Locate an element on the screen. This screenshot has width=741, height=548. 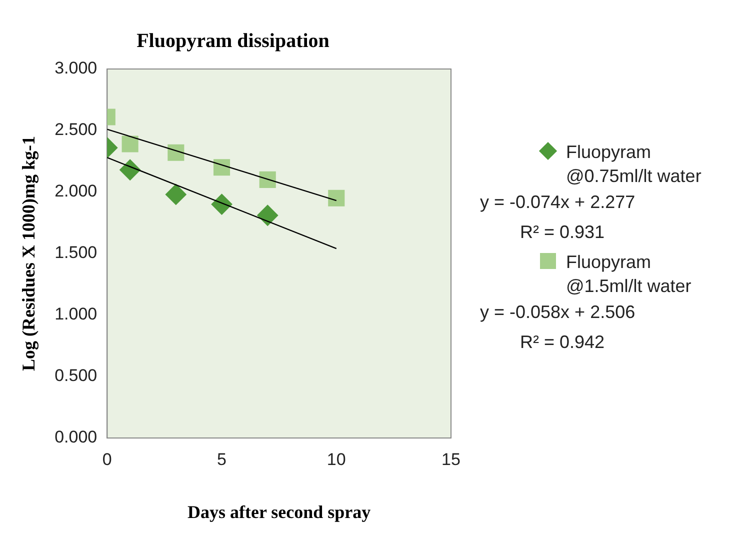
y-tick-label: 2.500 is located at coordinates (76, 130).